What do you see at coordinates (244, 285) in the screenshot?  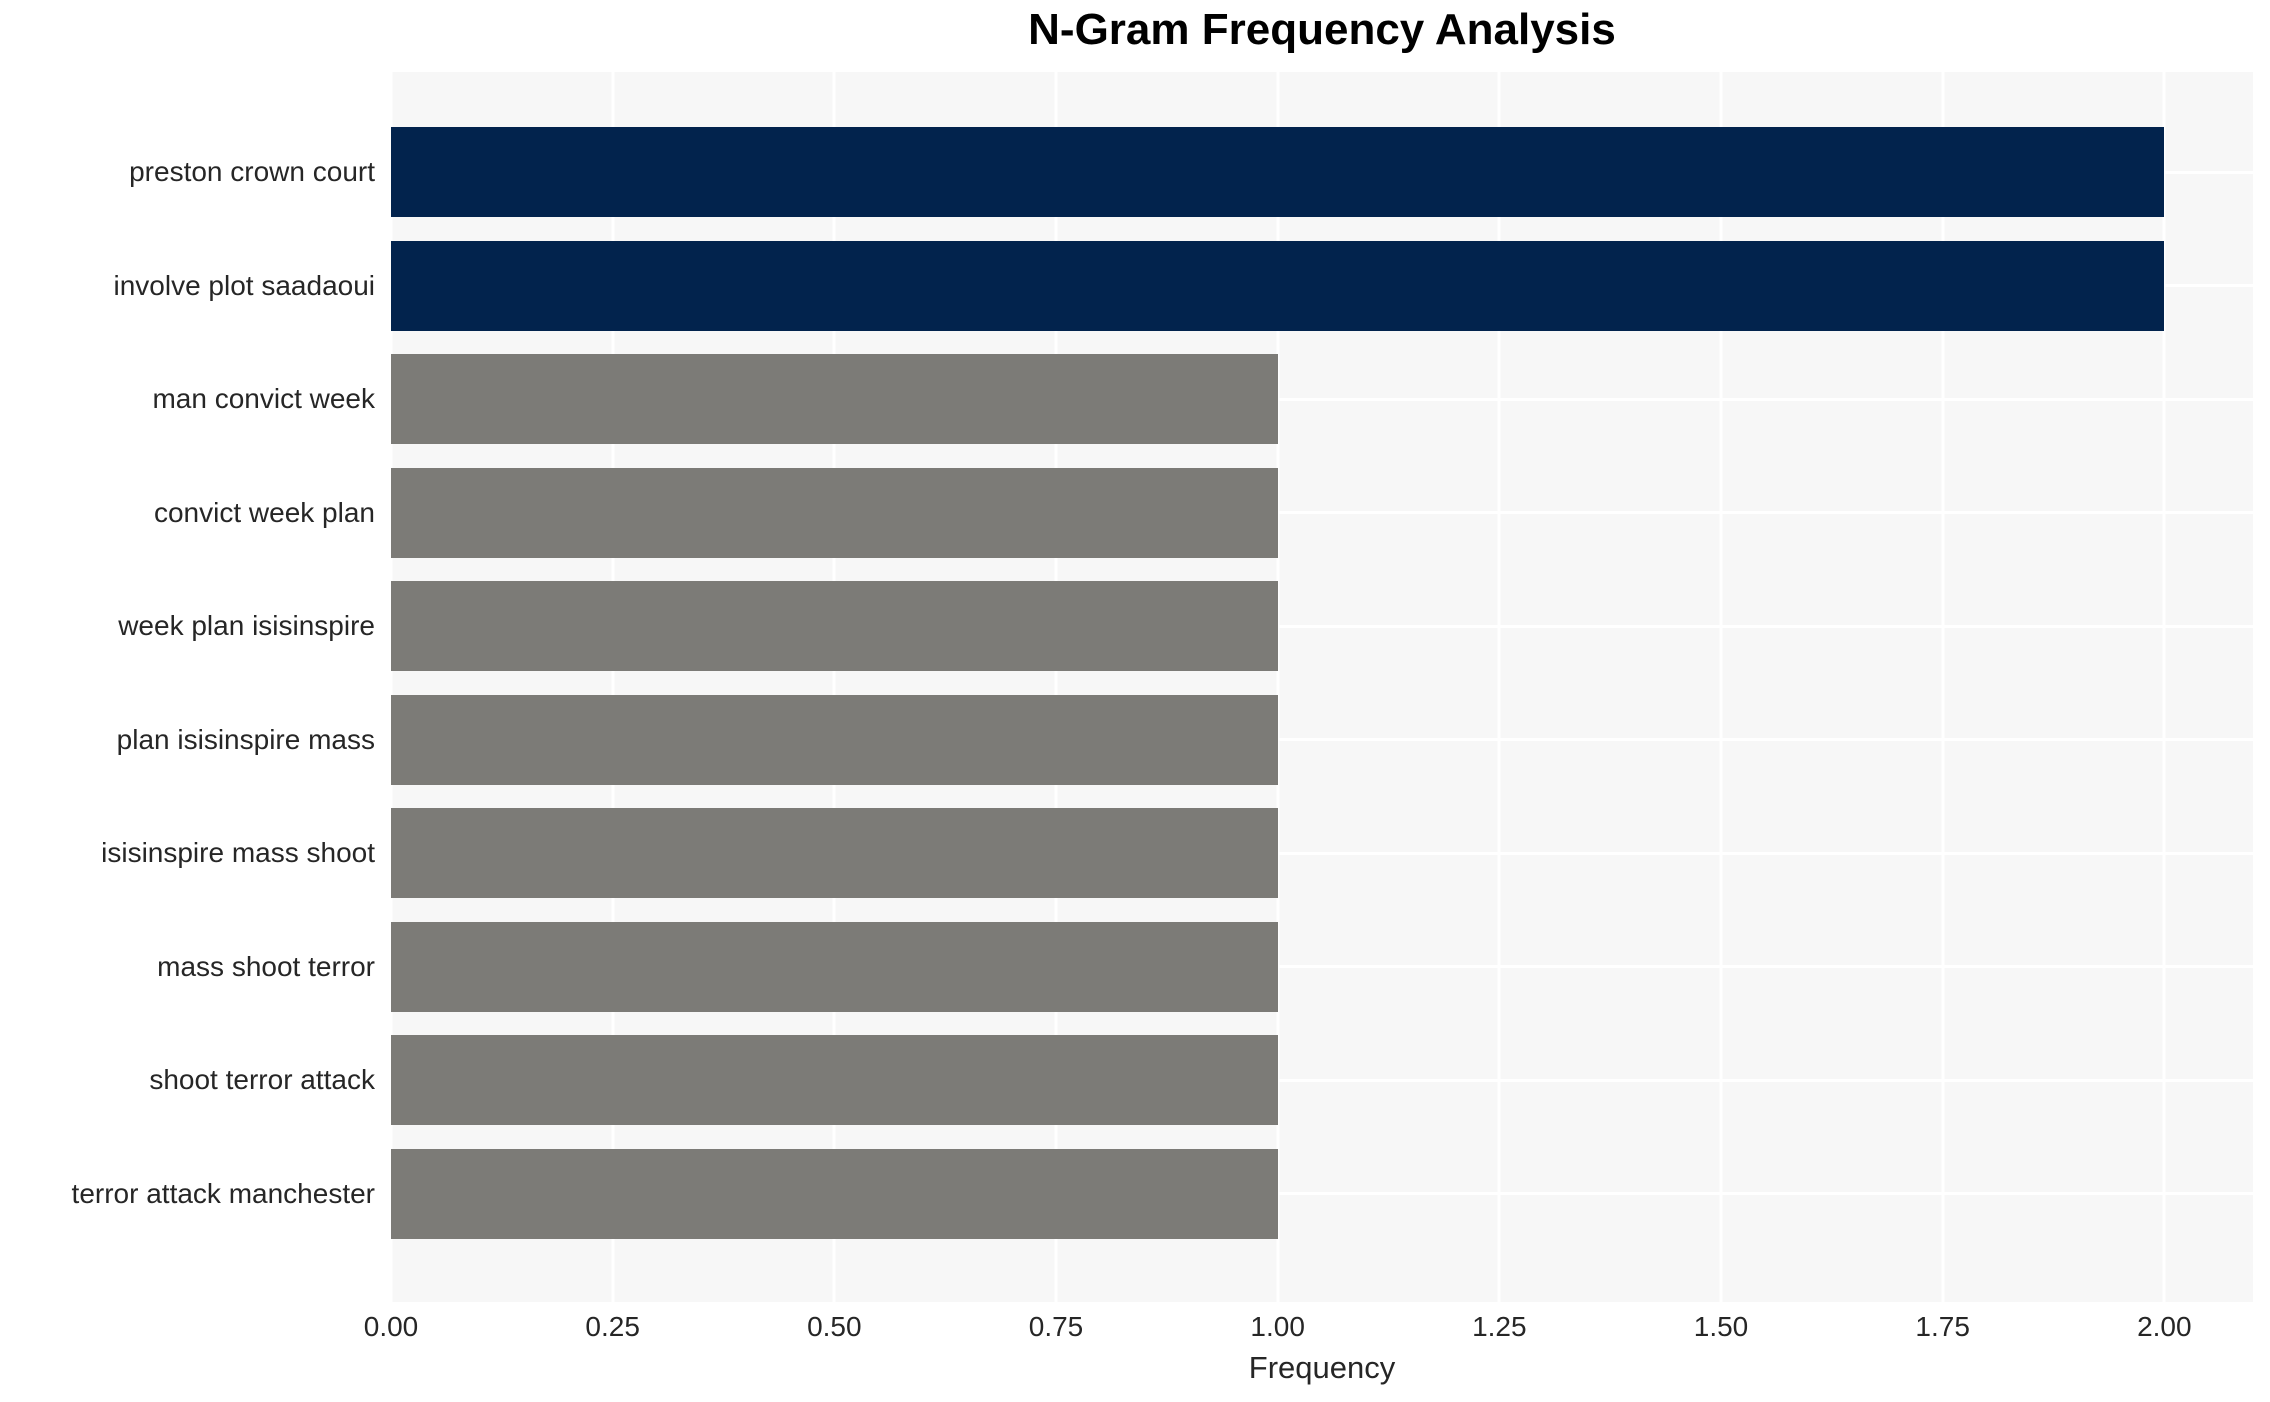 I see `y-tick-label: involve plot saadaoui` at bounding box center [244, 285].